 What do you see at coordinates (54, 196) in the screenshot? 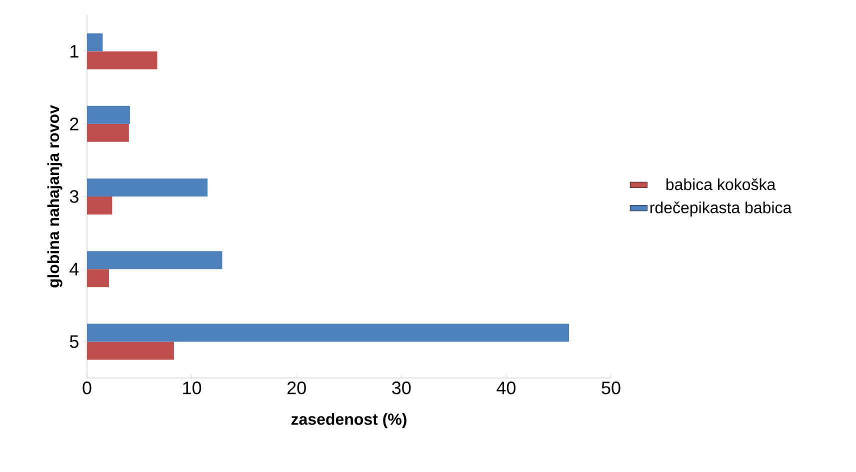
I see `y-axis-title: globina nahajanja rovov` at bounding box center [54, 196].